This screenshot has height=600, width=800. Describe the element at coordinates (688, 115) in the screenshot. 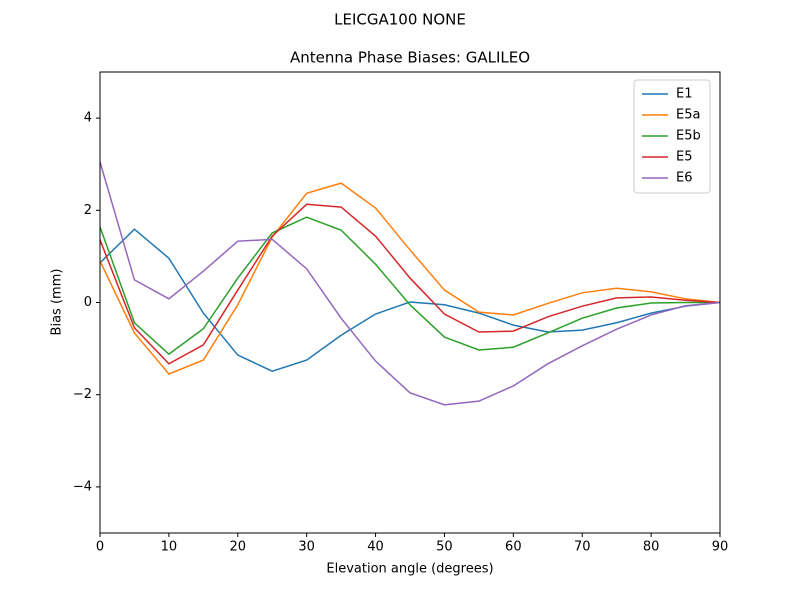

I see `legend-label: E5a` at that location.